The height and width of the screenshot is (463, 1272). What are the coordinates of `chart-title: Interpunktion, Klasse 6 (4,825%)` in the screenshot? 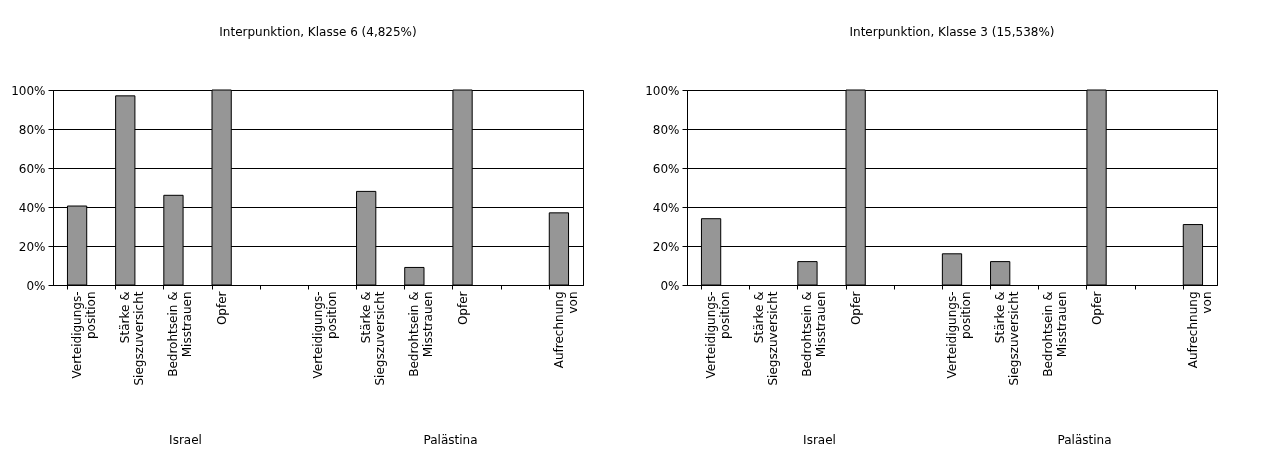 It's located at (318, 32).